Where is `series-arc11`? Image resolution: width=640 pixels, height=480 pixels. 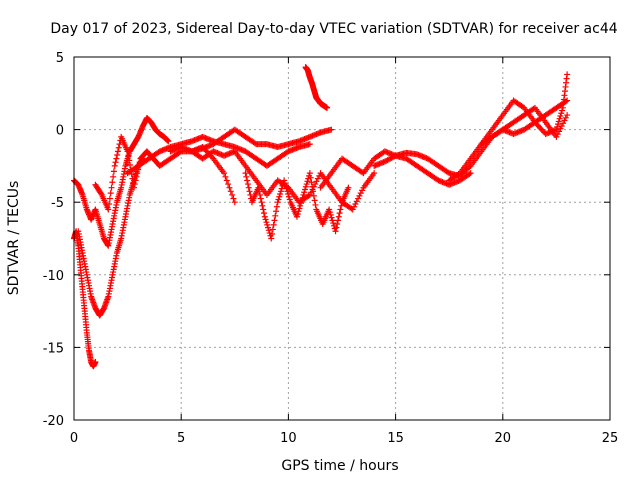 series-arc11 is located at coordinates (471, 138).